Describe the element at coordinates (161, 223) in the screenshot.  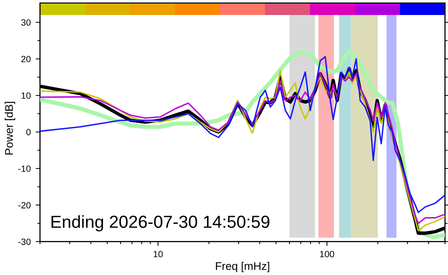
I see `annotation: Ending 2026-07-30 14:50:59` at that location.